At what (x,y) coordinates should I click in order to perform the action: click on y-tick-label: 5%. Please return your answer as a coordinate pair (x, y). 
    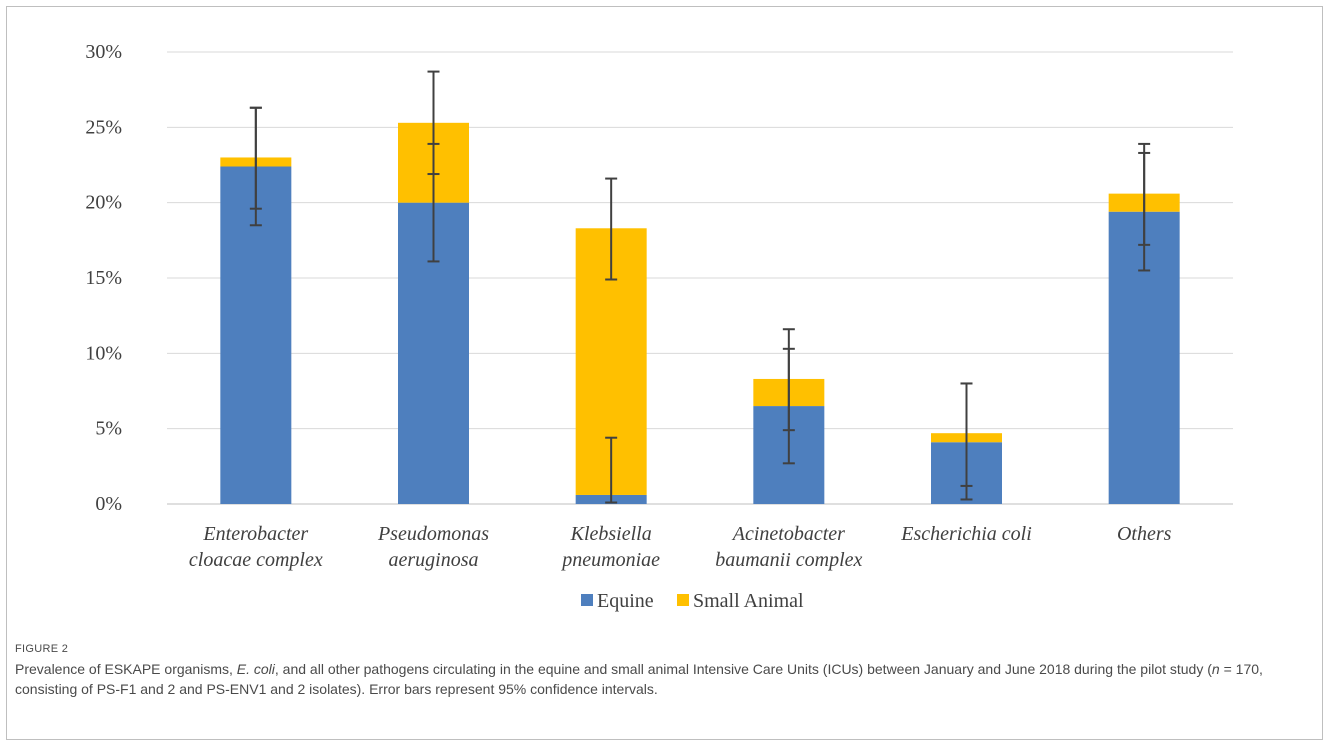
    Looking at the image, I should click on (108, 429).